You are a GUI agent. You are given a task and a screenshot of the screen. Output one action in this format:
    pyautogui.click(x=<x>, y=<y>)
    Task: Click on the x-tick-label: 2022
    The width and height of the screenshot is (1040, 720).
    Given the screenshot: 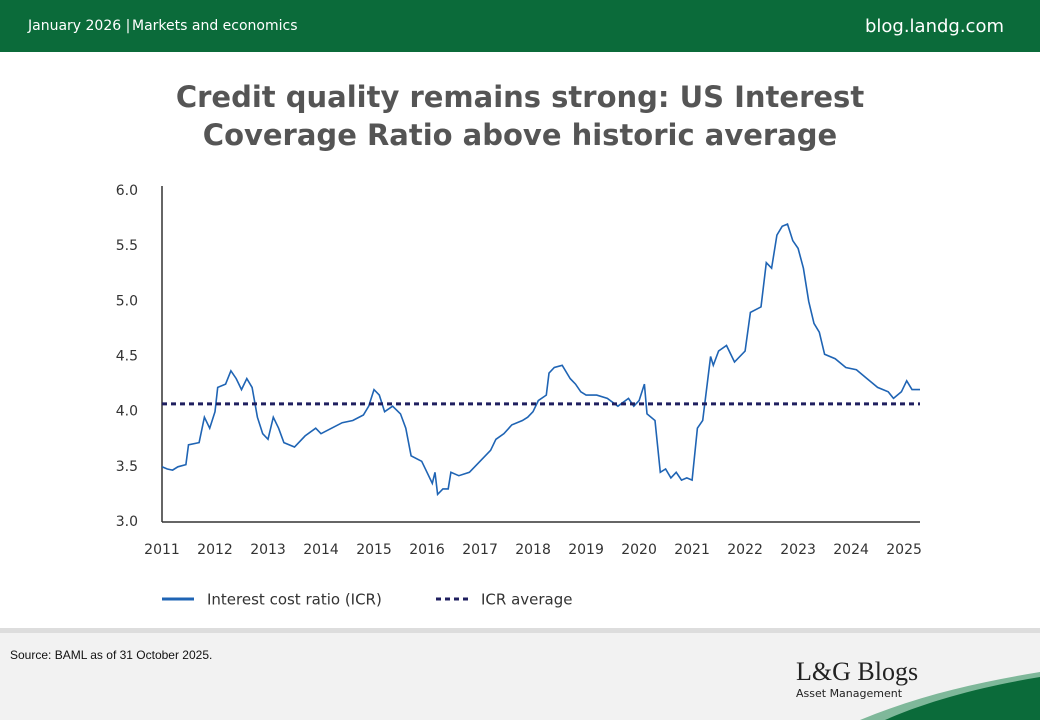 What is the action you would take?
    pyautogui.click(x=745, y=550)
    